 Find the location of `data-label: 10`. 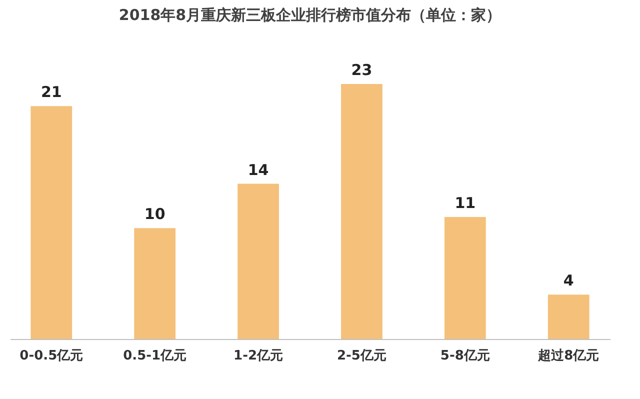

data-label: 10 is located at coordinates (155, 214).